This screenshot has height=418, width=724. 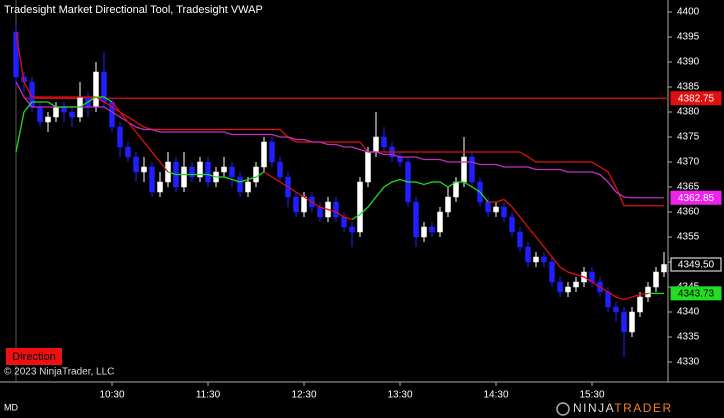 I want to click on x-tick-label: 15:30, so click(x=591, y=395).